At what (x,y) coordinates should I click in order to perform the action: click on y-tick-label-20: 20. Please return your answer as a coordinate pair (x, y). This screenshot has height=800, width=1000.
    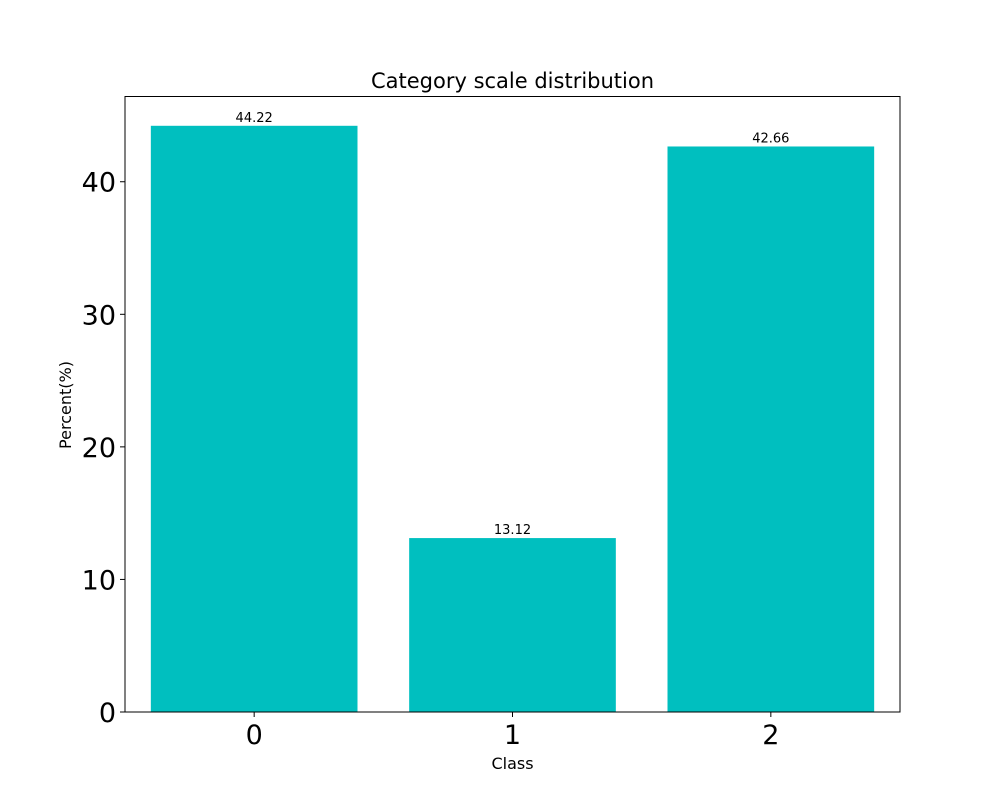
    Looking at the image, I should click on (99, 448).